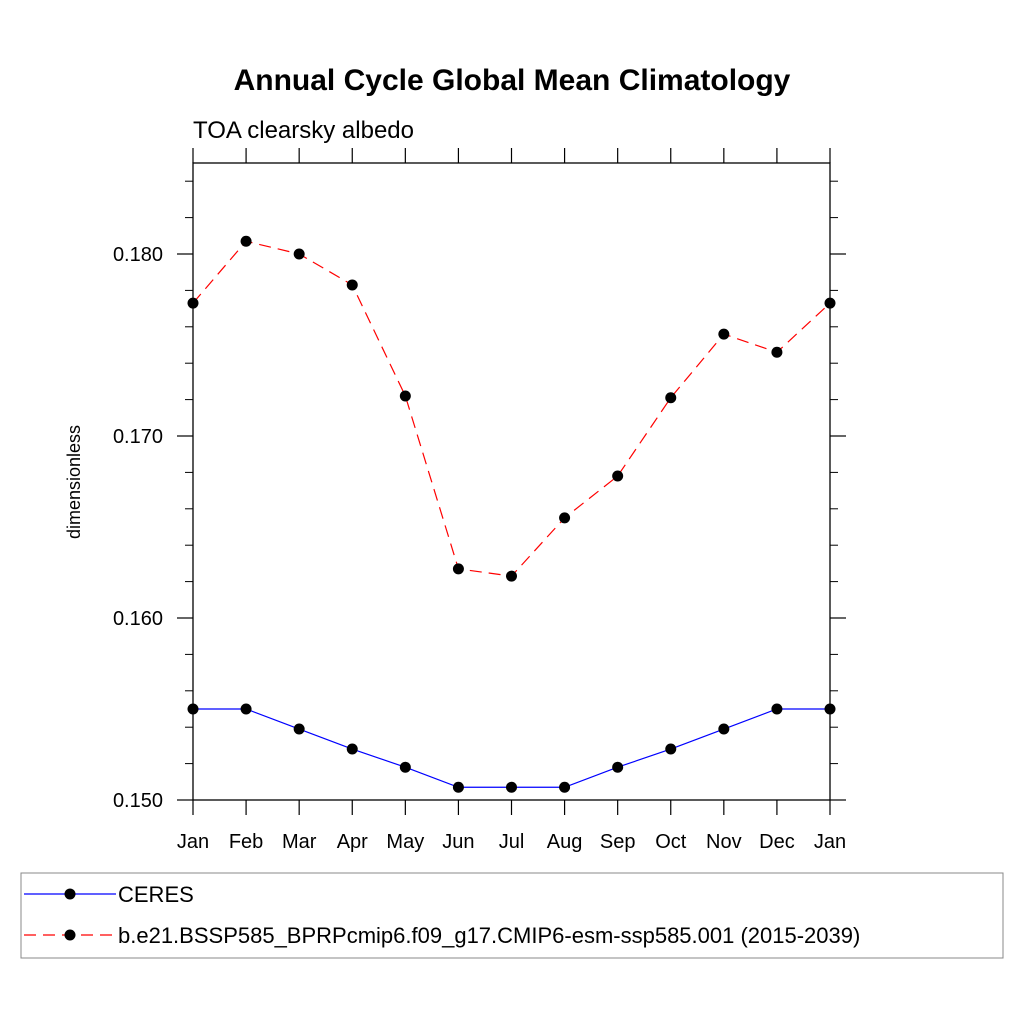 This screenshot has width=1024, height=1024. What do you see at coordinates (458, 842) in the screenshot?
I see `x-tick-label: Jun` at bounding box center [458, 842].